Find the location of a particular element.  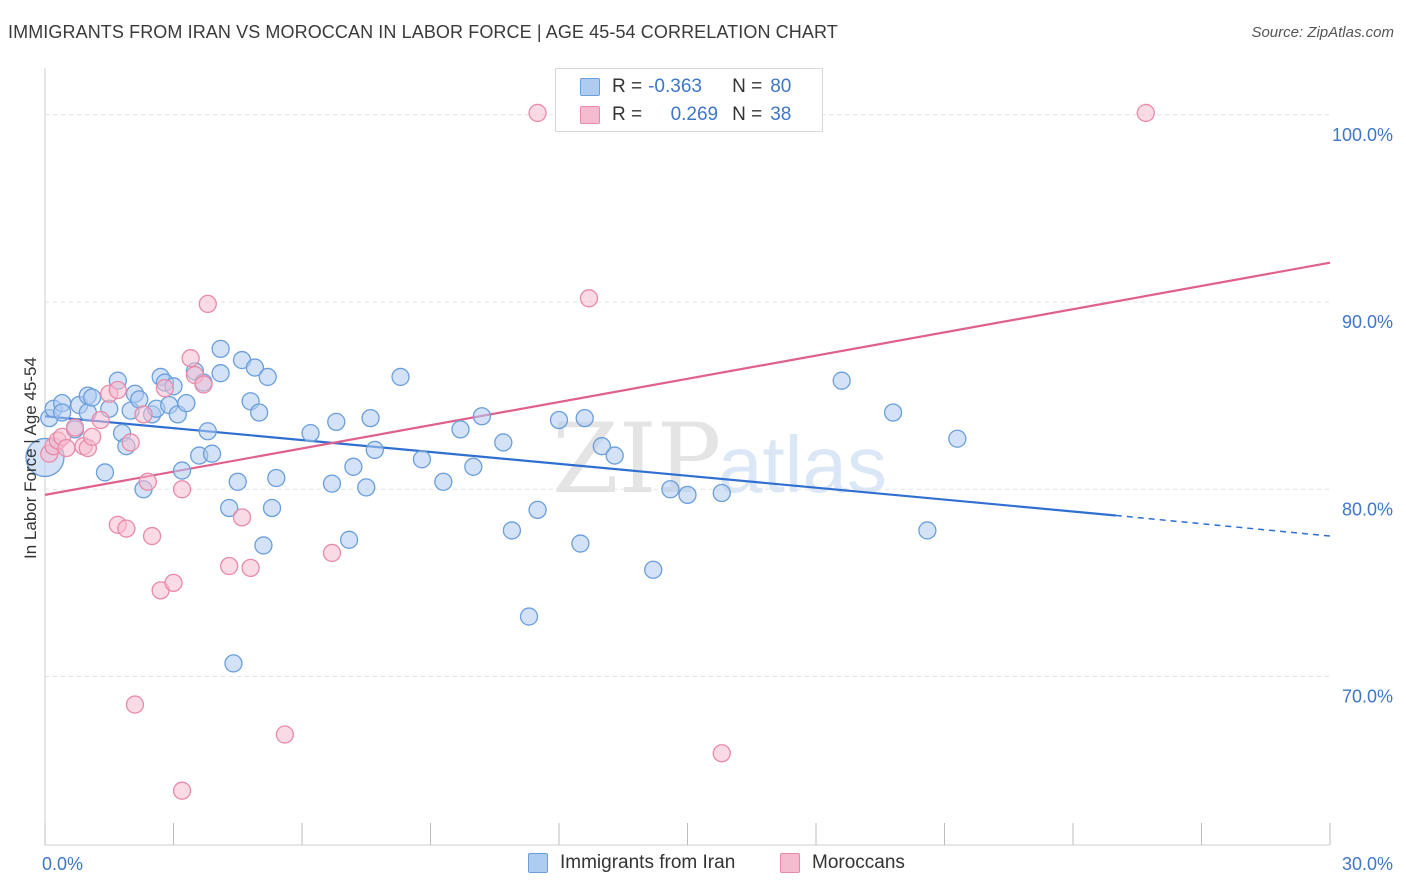

legend-n-value: 38 is located at coordinates (781, 114).